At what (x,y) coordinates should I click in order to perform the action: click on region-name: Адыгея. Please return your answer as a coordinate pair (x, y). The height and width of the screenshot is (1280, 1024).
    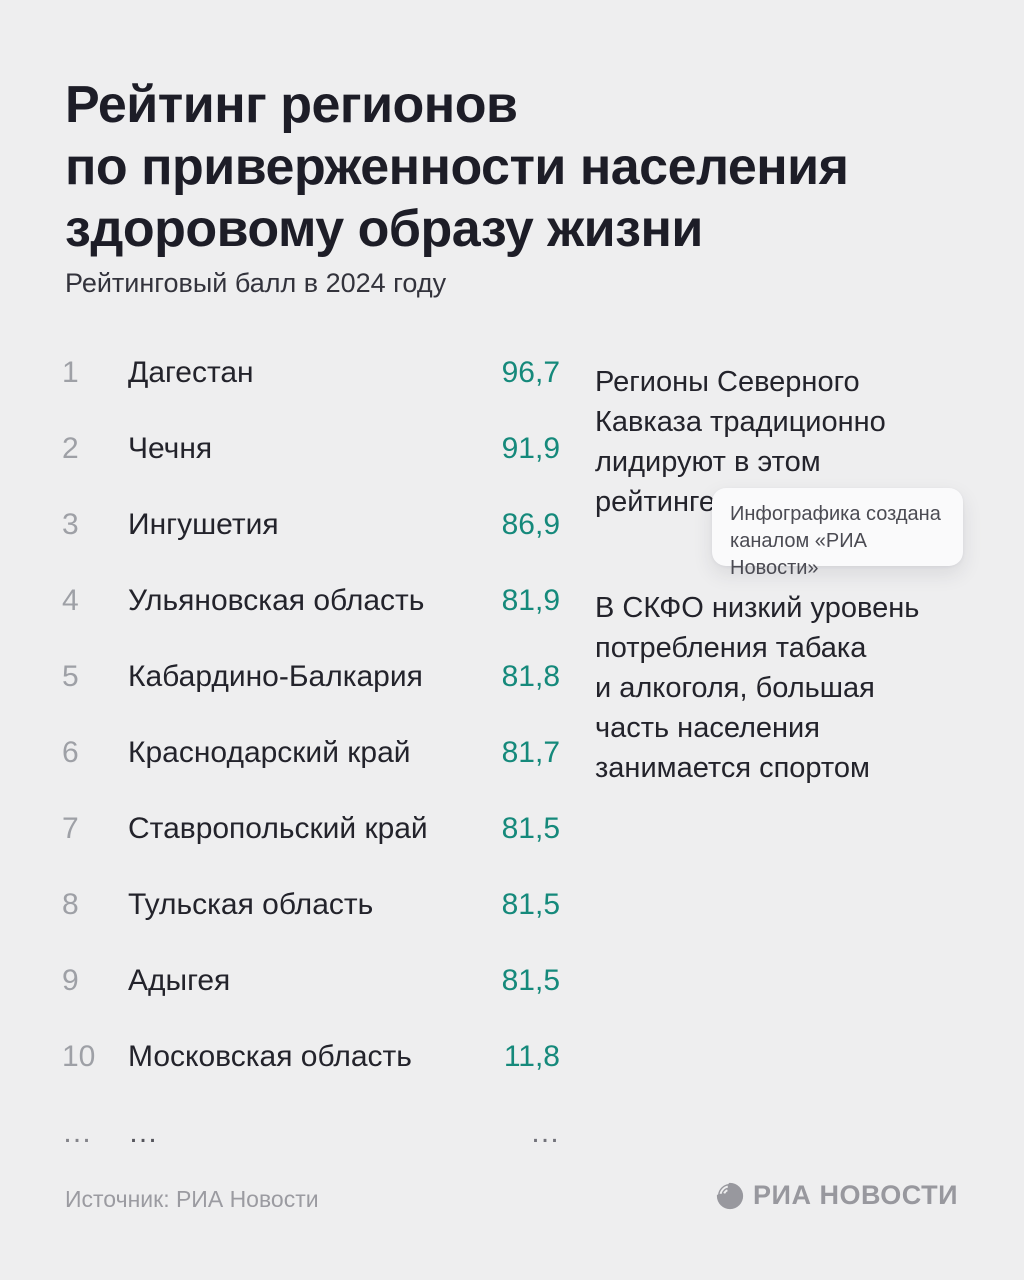
    Looking at the image, I should click on (179, 980).